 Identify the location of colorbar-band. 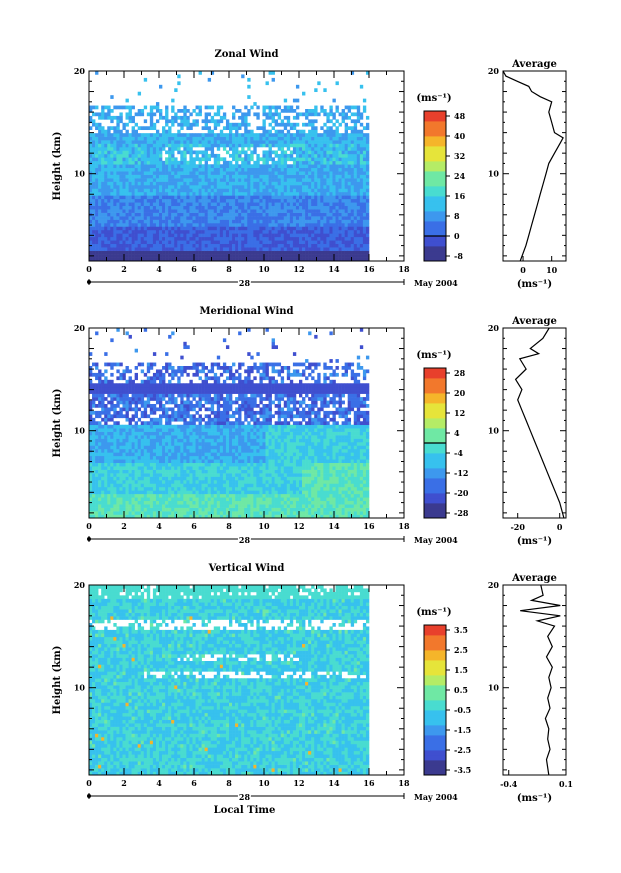
(435, 124).